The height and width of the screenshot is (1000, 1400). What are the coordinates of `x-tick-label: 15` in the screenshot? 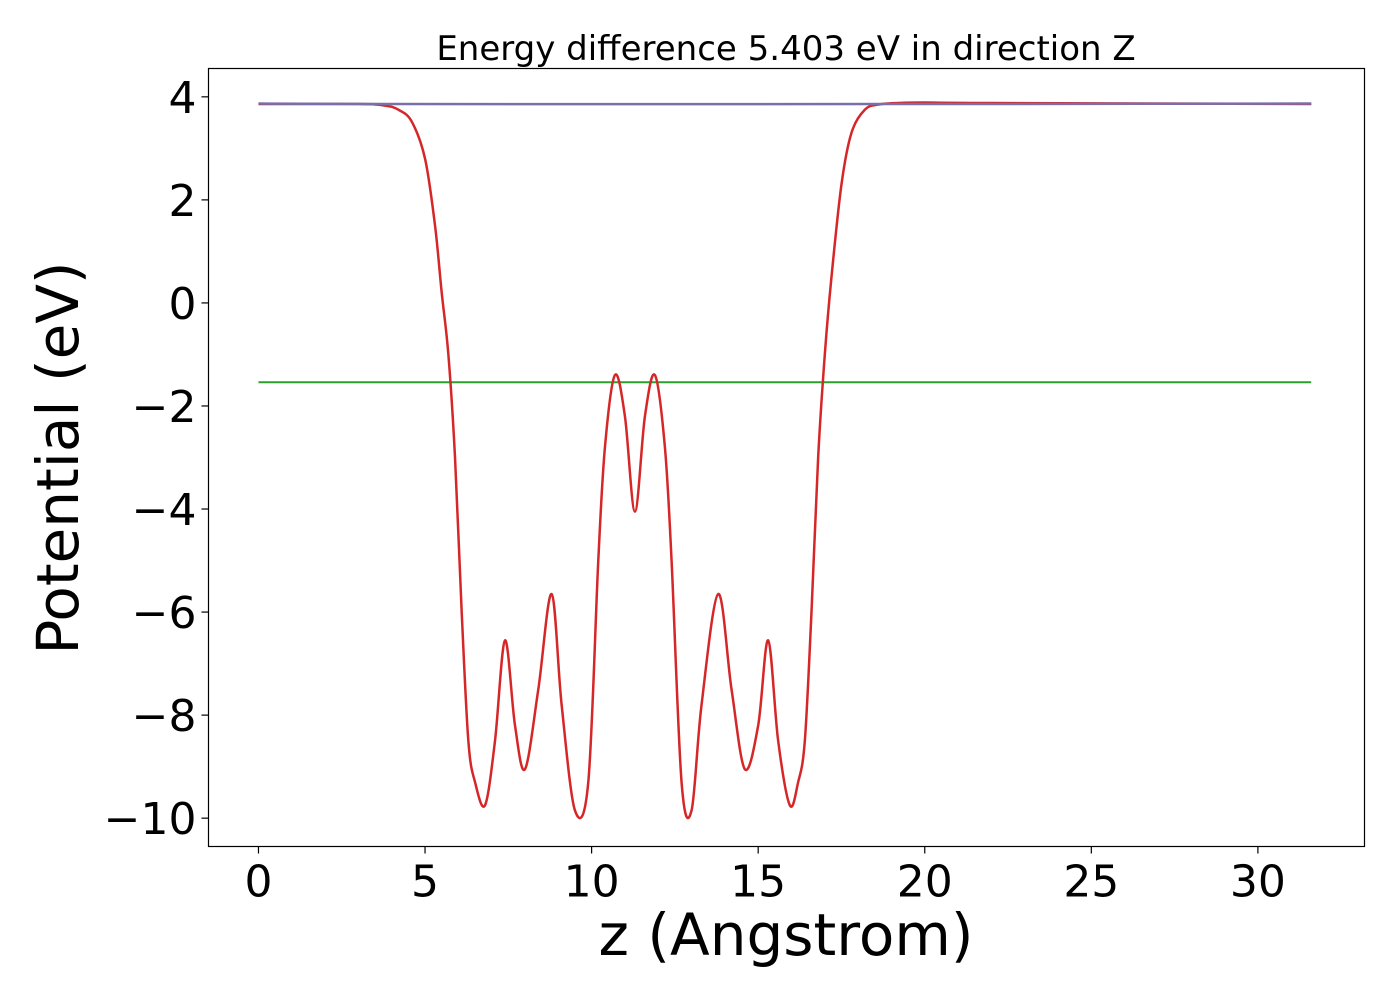 It's located at (758, 882).